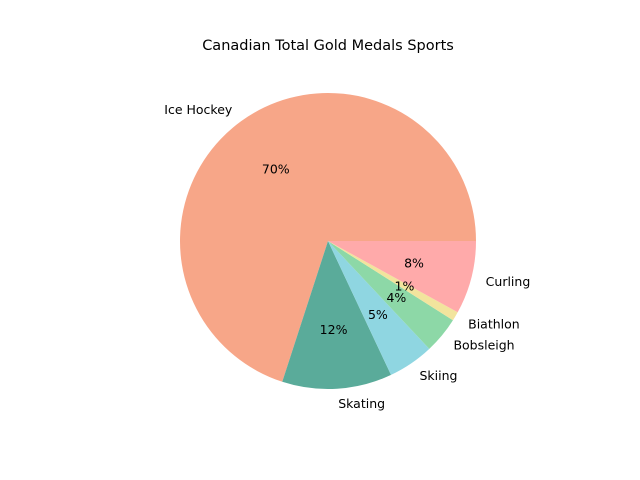  I want to click on pie-slice-curling, so click(402, 277).